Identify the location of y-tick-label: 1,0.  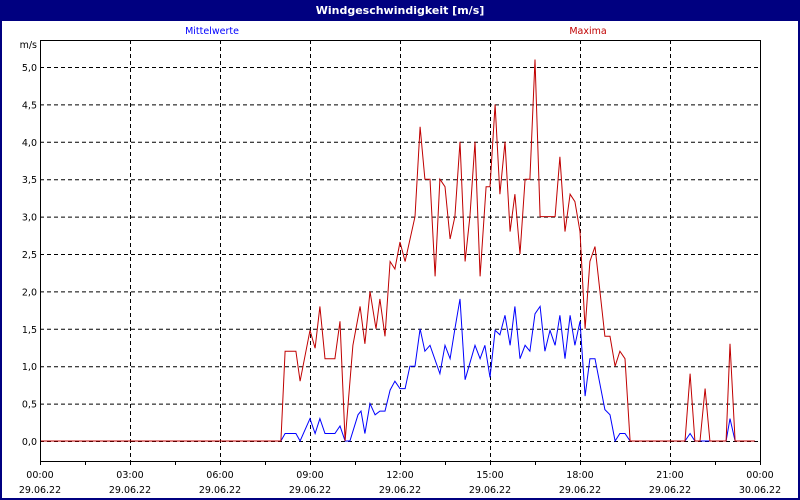
(29, 367).